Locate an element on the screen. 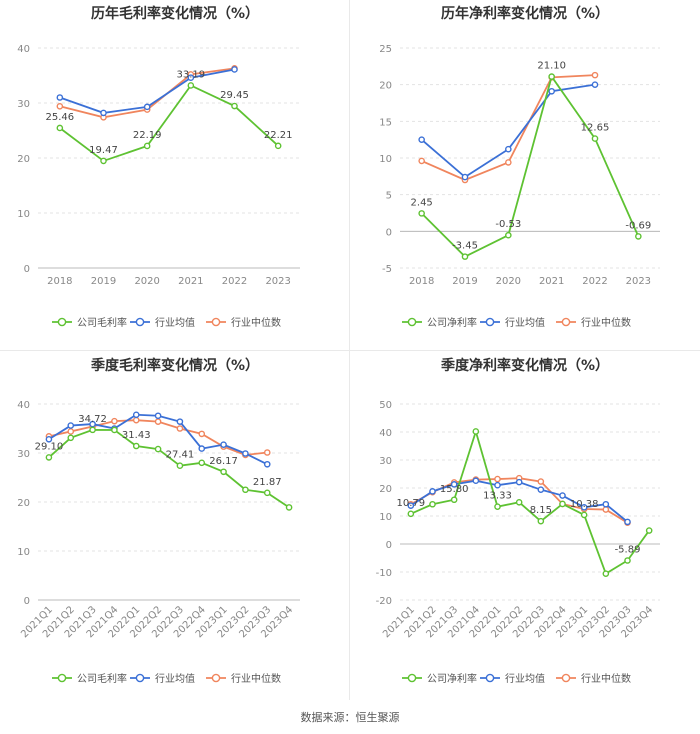  data-label: 27.41 is located at coordinates (180, 455).